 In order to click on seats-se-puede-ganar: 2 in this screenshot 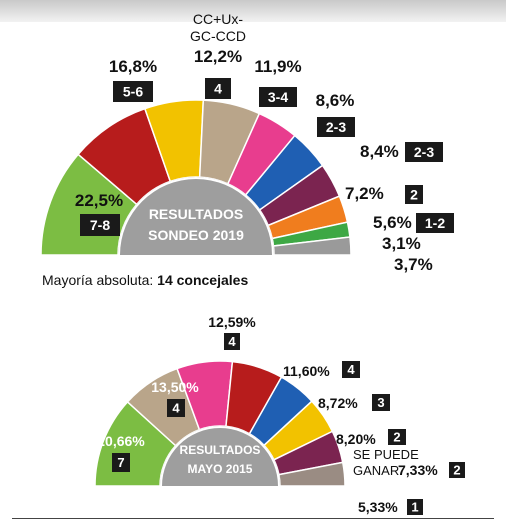, I will do `click(456, 470)`.